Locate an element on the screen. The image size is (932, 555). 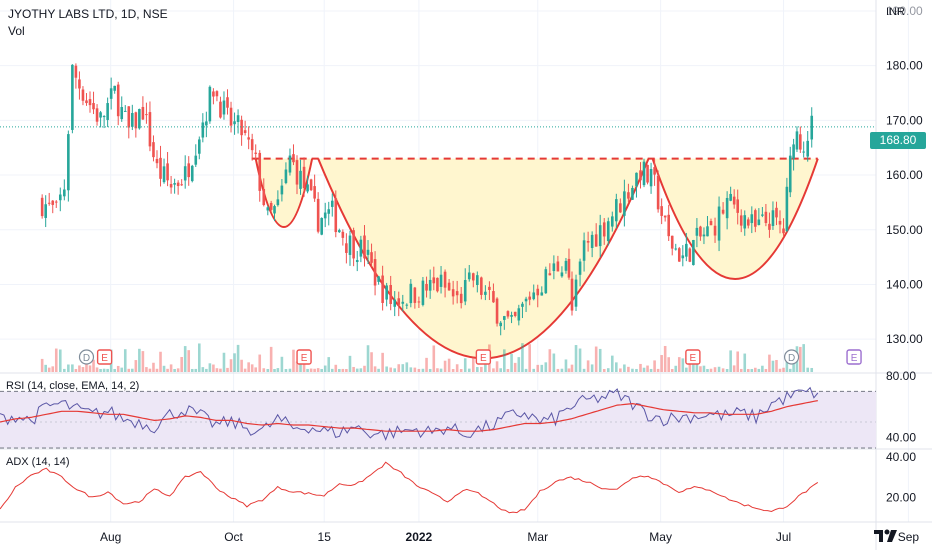
adx-indicator-label: ADX (14, 14) is located at coordinates (38, 462).